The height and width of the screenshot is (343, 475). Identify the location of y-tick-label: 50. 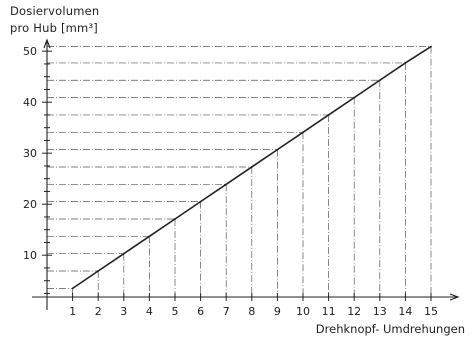
(30, 51).